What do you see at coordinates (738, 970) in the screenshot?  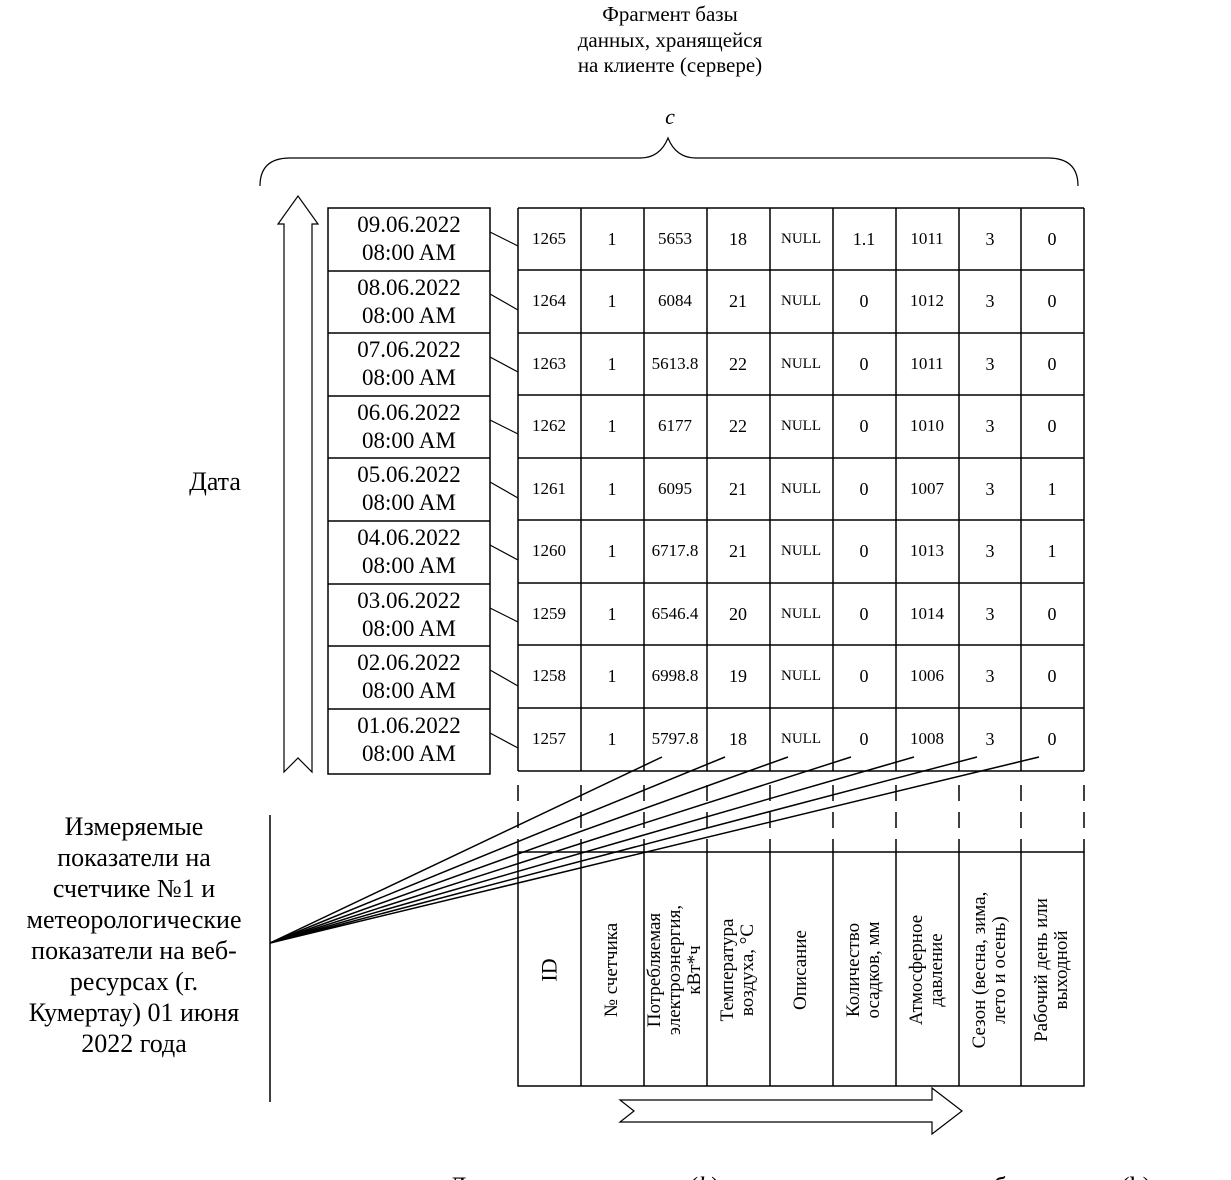 I see `column-header: Температура воздуха, °С` at bounding box center [738, 970].